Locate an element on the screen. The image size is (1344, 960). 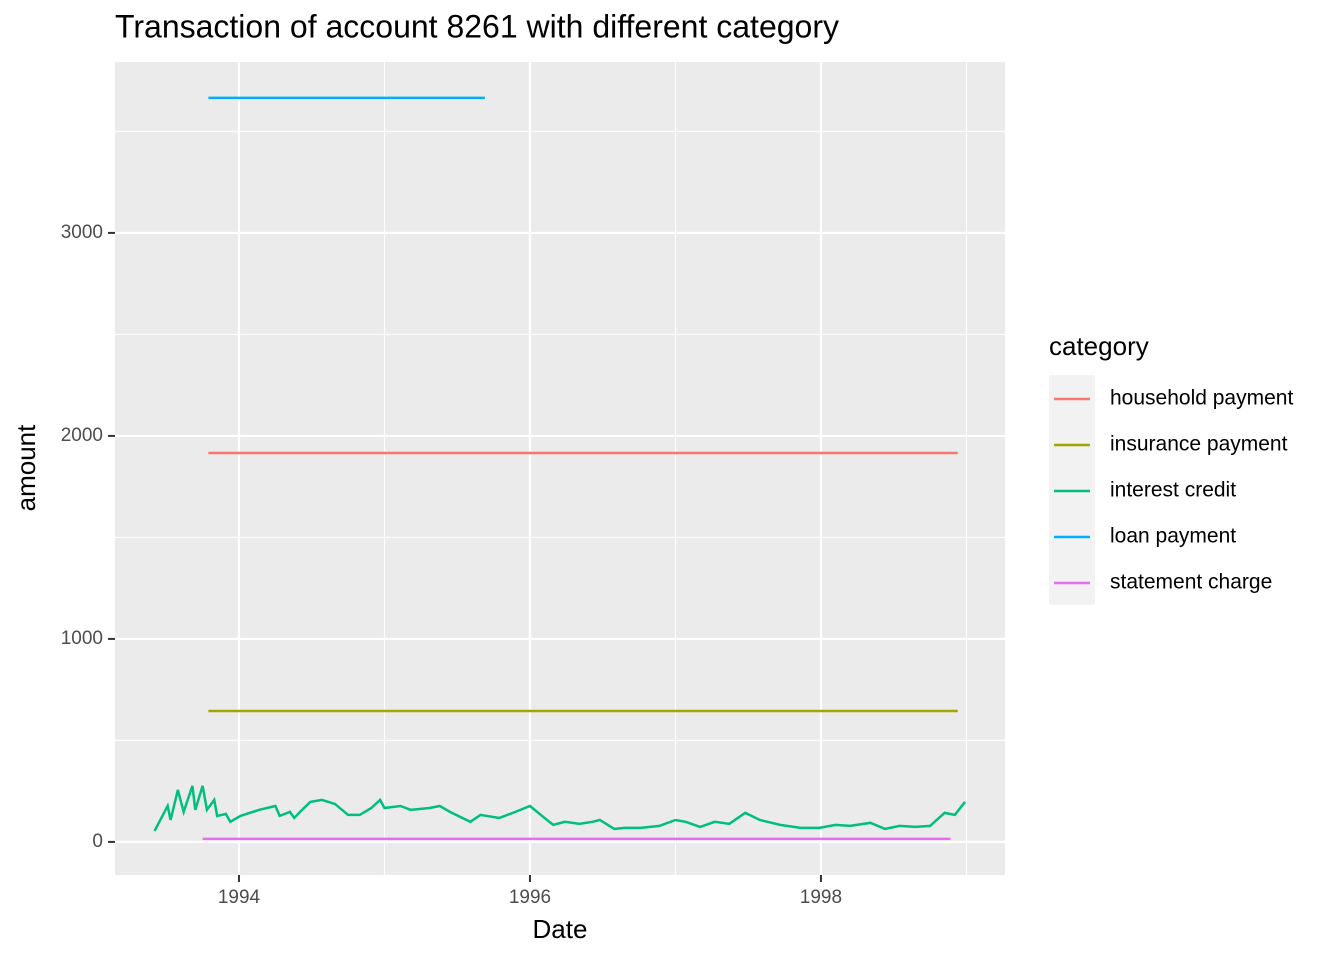
y-axis-title: amount is located at coordinates (26, 467).